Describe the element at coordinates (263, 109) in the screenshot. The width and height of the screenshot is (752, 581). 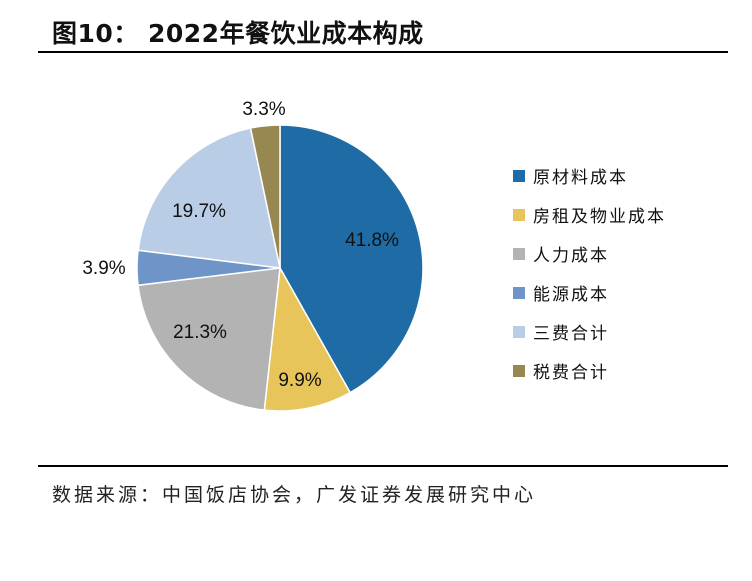
I see `slice-value-label: 3.3%` at that location.